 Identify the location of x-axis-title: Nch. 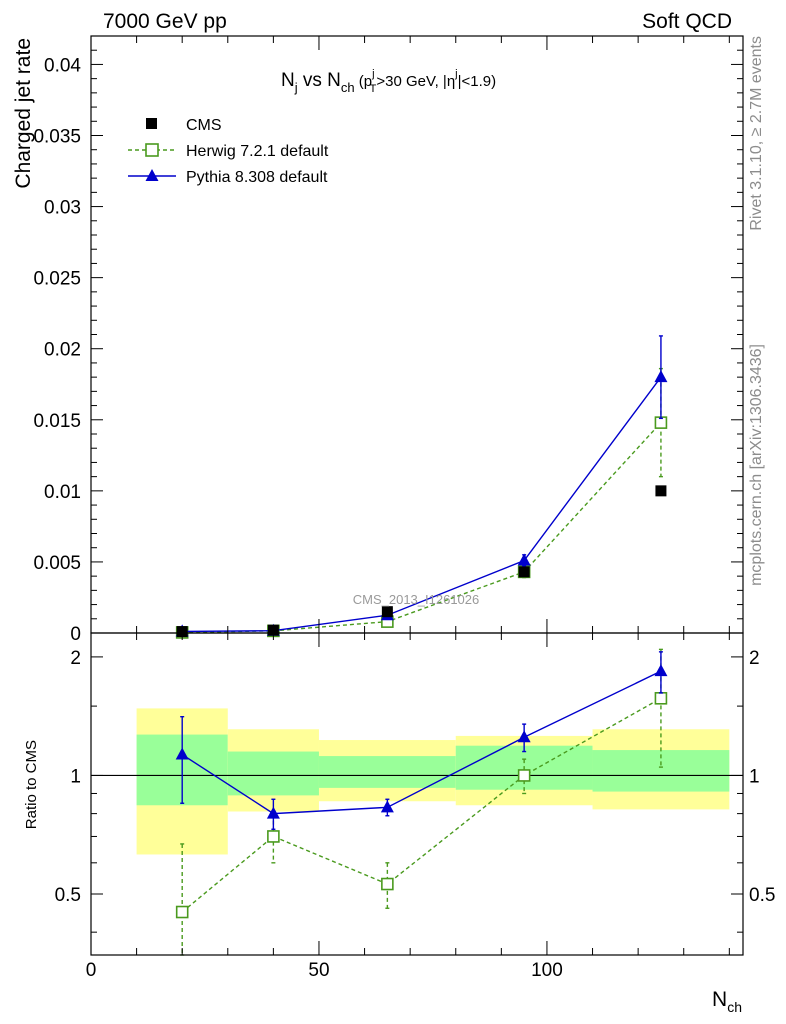
(727, 1001).